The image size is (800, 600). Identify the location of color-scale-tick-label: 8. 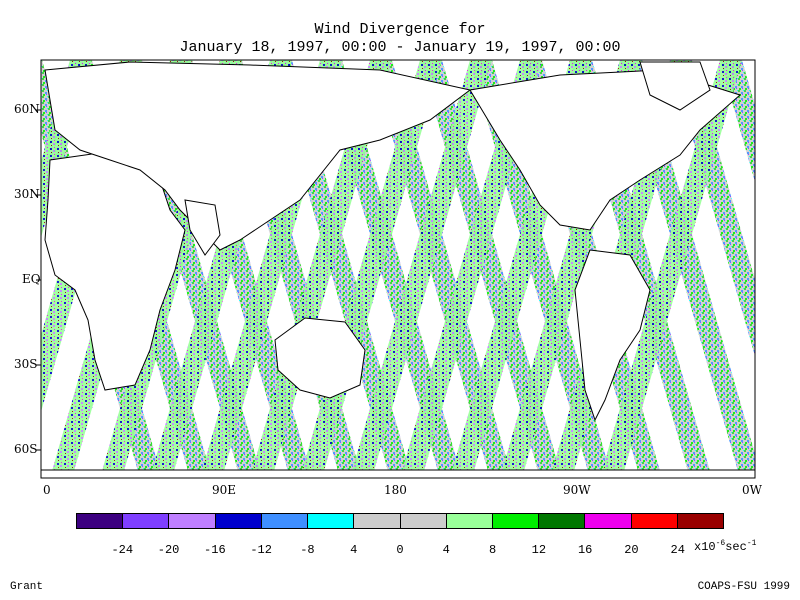
(492, 550).